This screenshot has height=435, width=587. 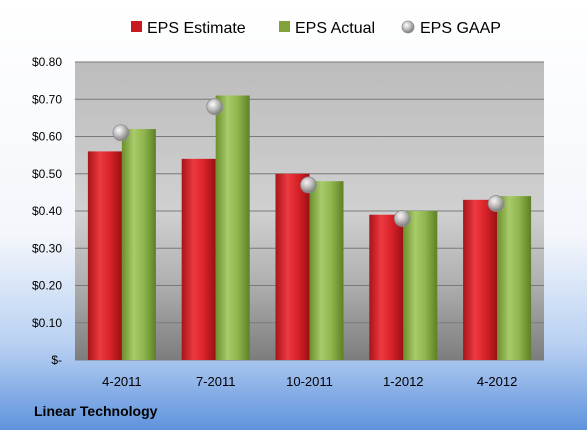 I want to click on legend-marker-gaap, so click(x=408, y=27).